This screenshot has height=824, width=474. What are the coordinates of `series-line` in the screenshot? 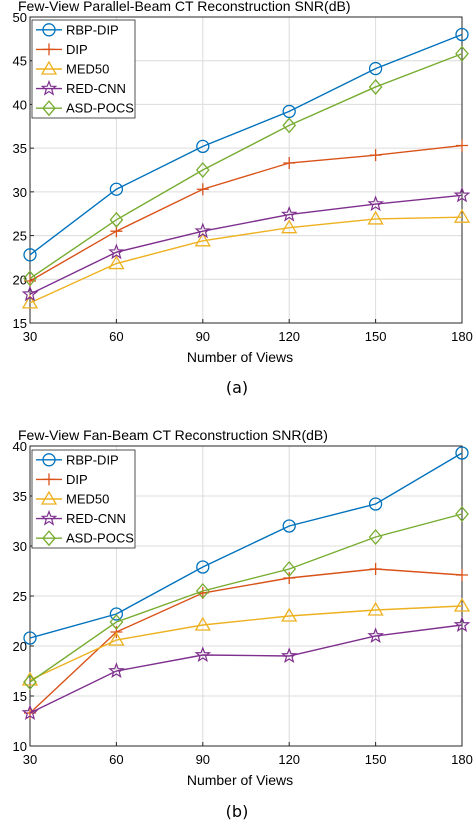 It's located at (246, 669).